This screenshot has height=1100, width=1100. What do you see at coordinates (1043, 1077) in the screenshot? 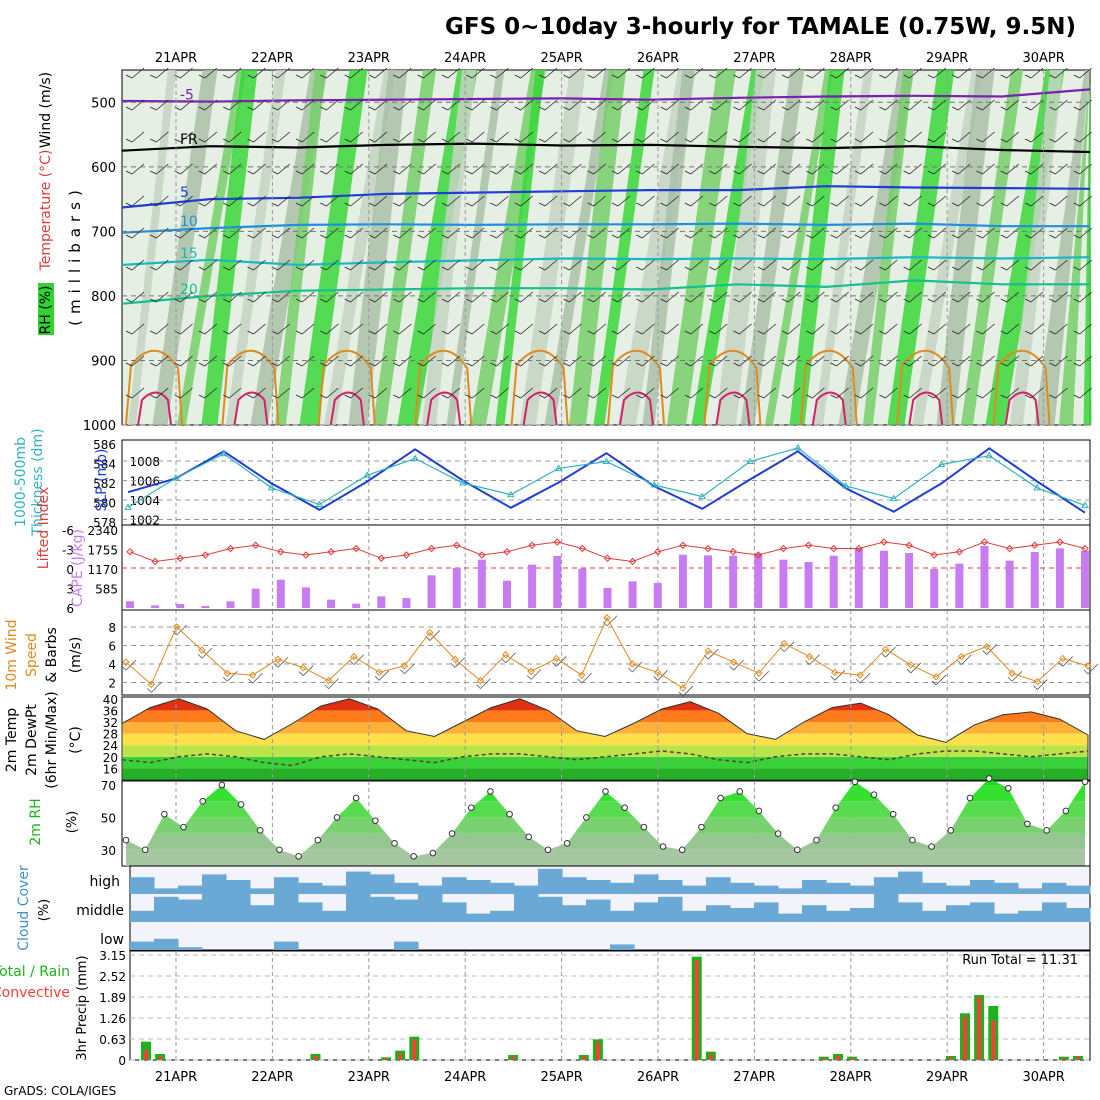
I see `bottom-date-label: 30APR` at bounding box center [1043, 1077].